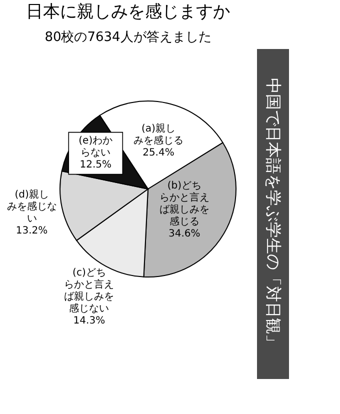 Image resolution: width=340 pixels, height=414 pixels. Describe the element at coordinates (31, 206) in the screenshot. I see `slice-label: (d)親しみを感じない` at that location.